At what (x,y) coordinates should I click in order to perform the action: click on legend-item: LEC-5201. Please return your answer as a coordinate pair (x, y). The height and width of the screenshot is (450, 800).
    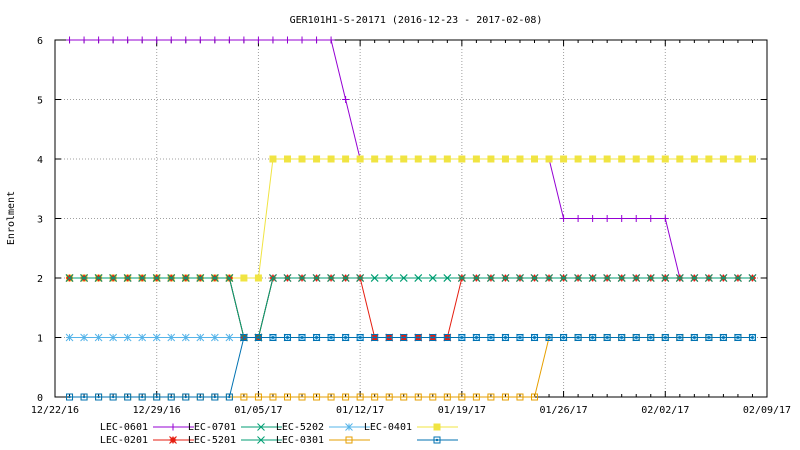
    Looking at the image, I should click on (235, 440).